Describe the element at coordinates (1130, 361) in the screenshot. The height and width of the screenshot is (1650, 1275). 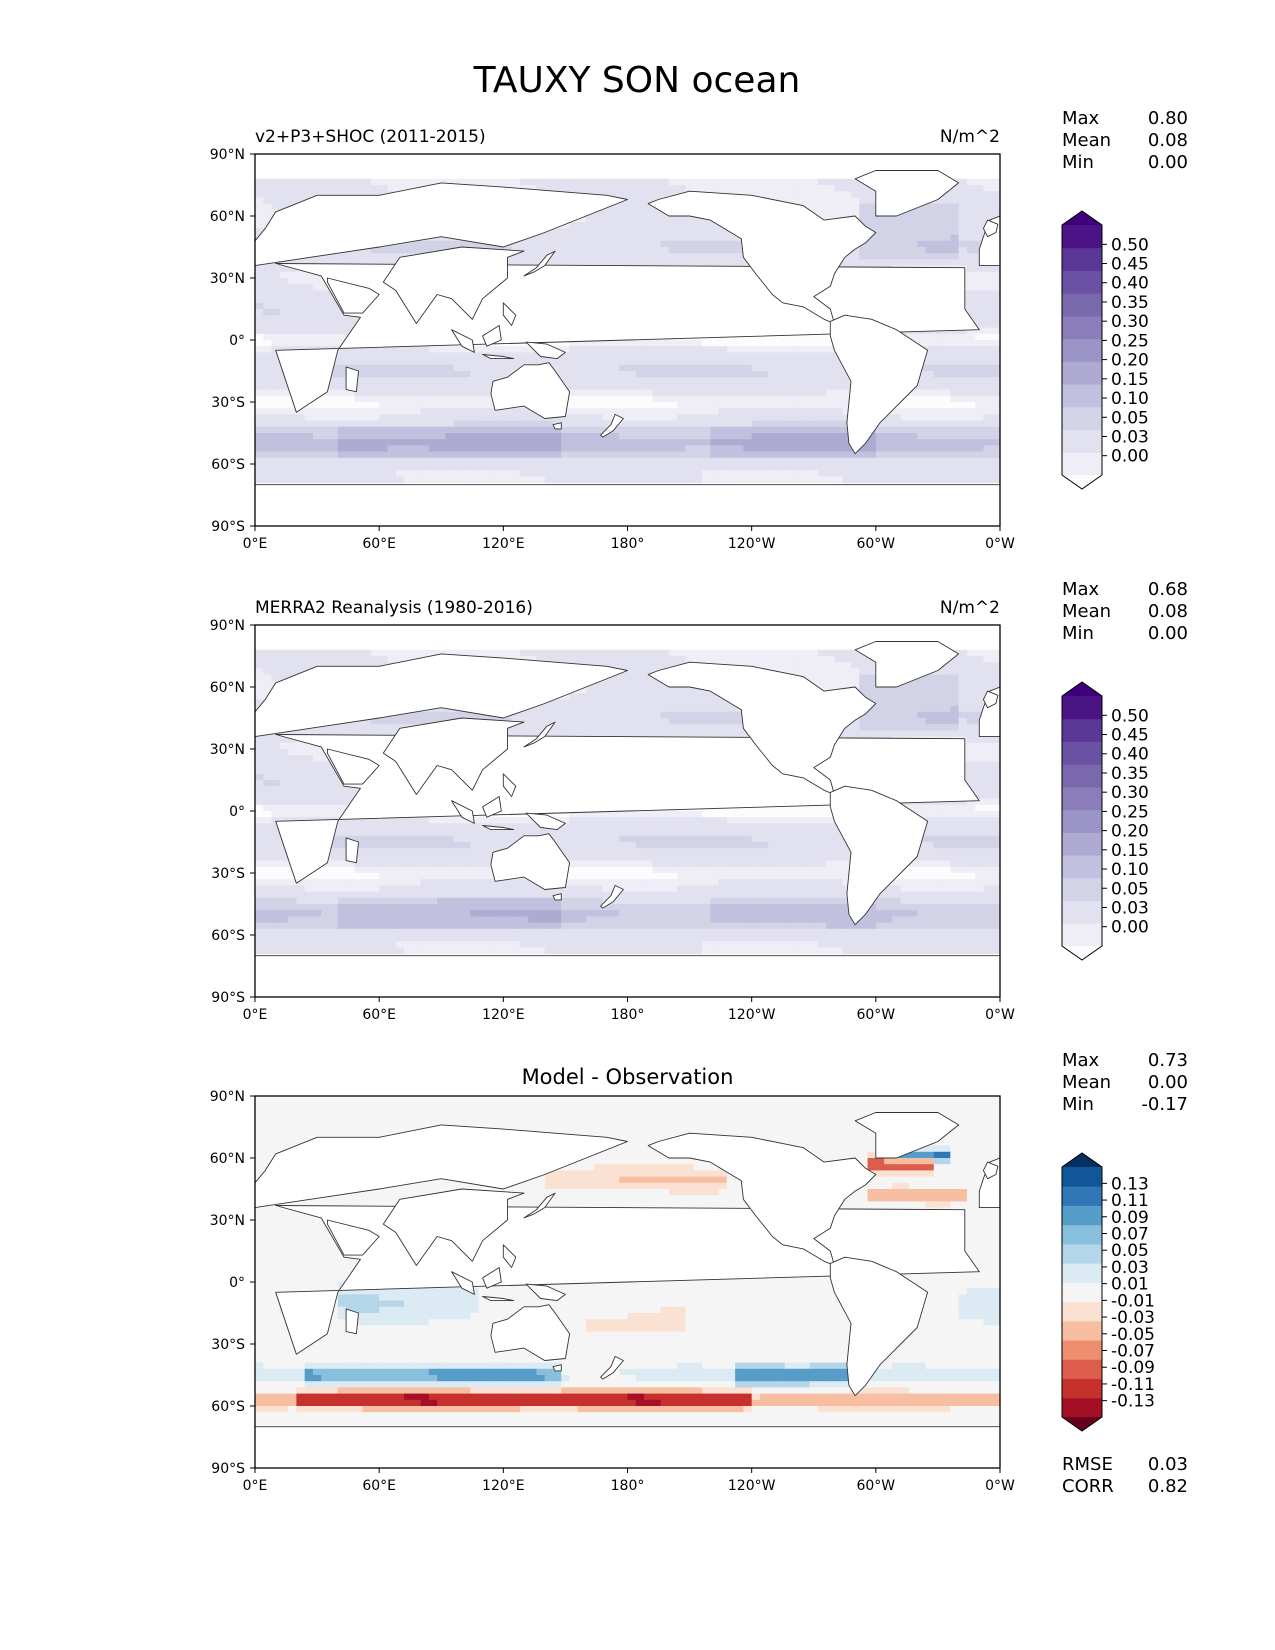
I see `colorbar-tick-label: 0.20` at that location.